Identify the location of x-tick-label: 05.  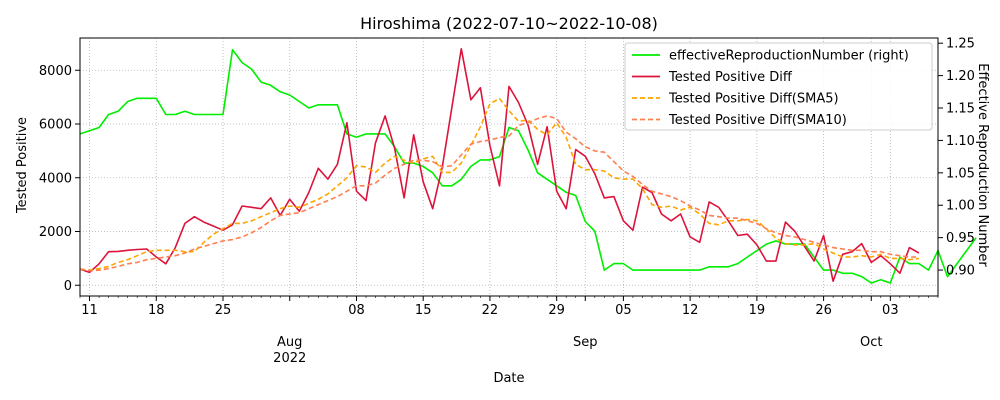
(623, 310).